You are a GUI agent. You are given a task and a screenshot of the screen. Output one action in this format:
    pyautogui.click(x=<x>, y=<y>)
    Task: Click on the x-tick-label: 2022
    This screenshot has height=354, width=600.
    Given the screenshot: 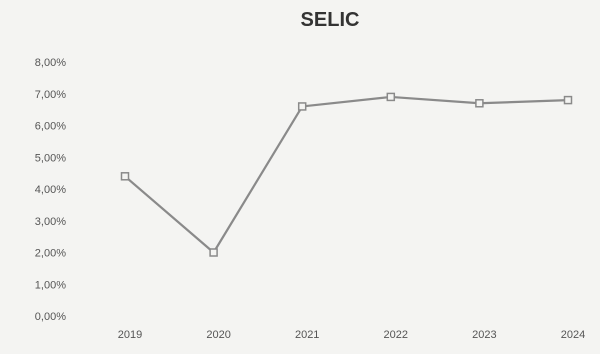 What is the action you would take?
    pyautogui.click(x=396, y=335)
    